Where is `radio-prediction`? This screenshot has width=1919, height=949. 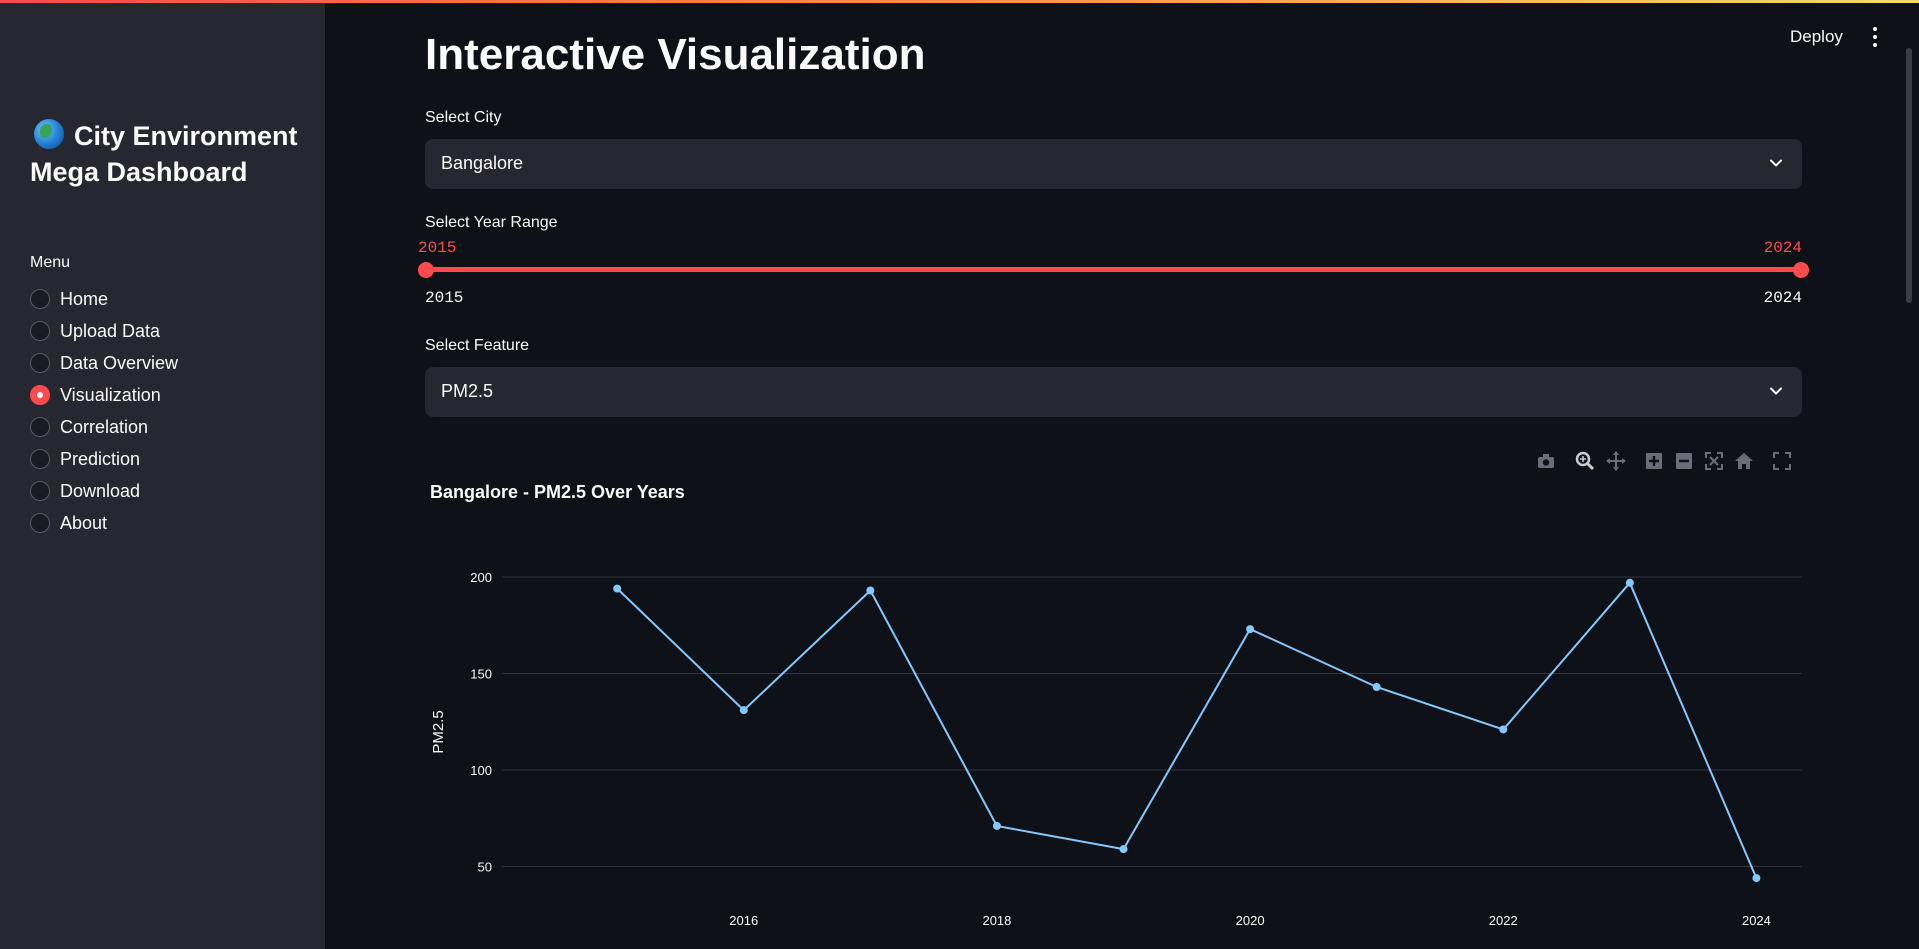 radio-prediction is located at coordinates (40, 459).